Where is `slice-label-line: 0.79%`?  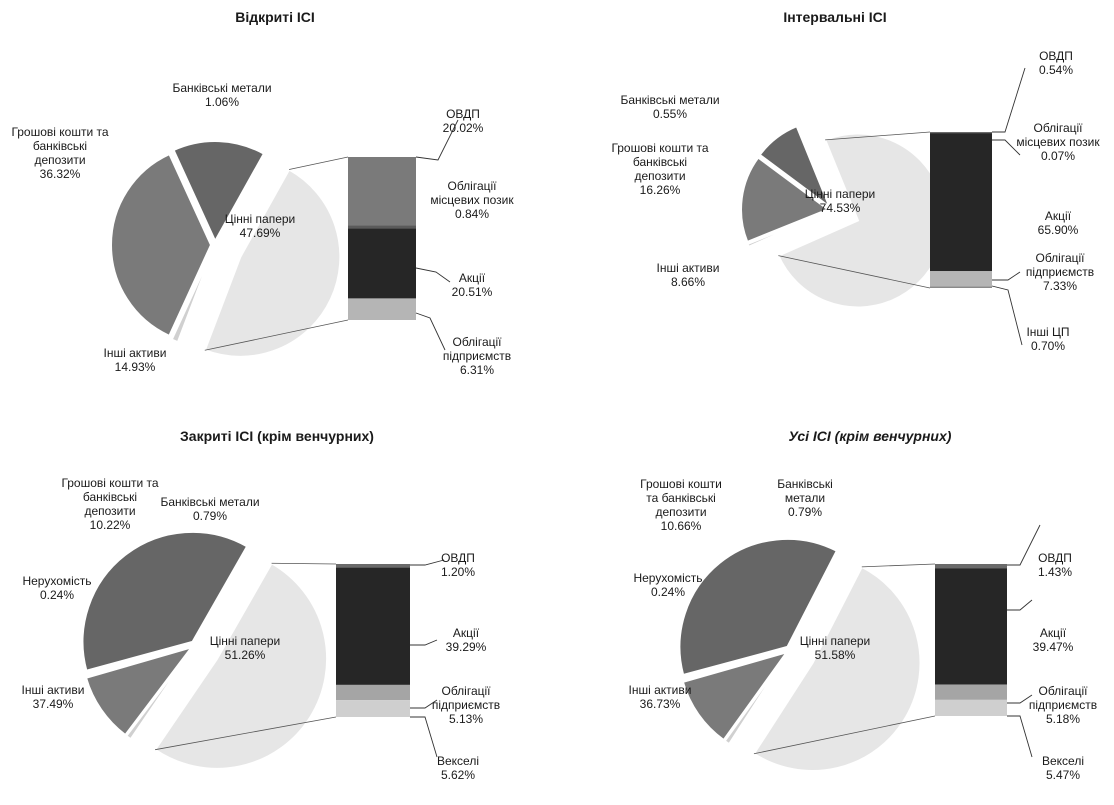
slice-label-line: 0.79% is located at coordinates (805, 512).